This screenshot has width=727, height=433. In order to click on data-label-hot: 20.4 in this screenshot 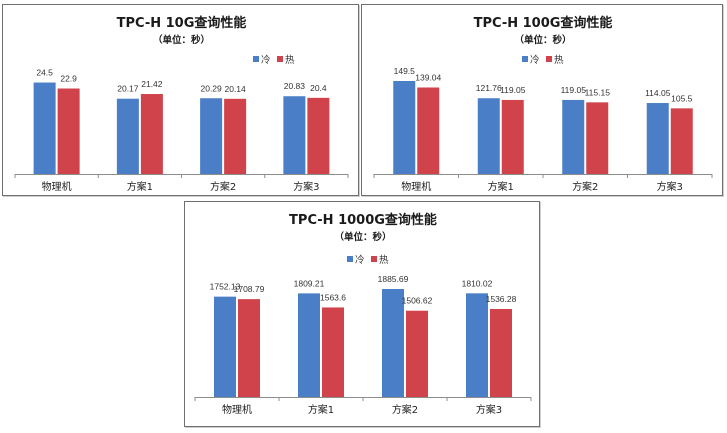, I will do `click(318, 88)`.